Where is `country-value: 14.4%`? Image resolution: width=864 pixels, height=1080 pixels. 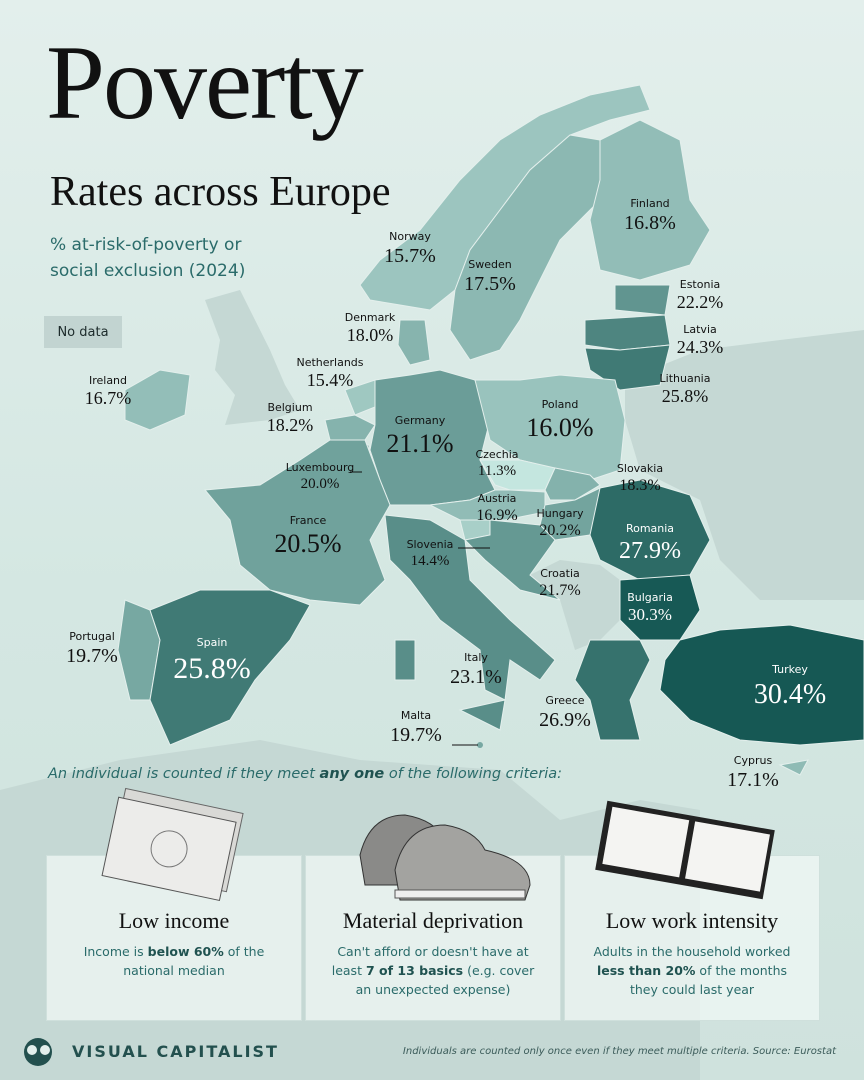
country-value: 14.4% is located at coordinates (430, 561).